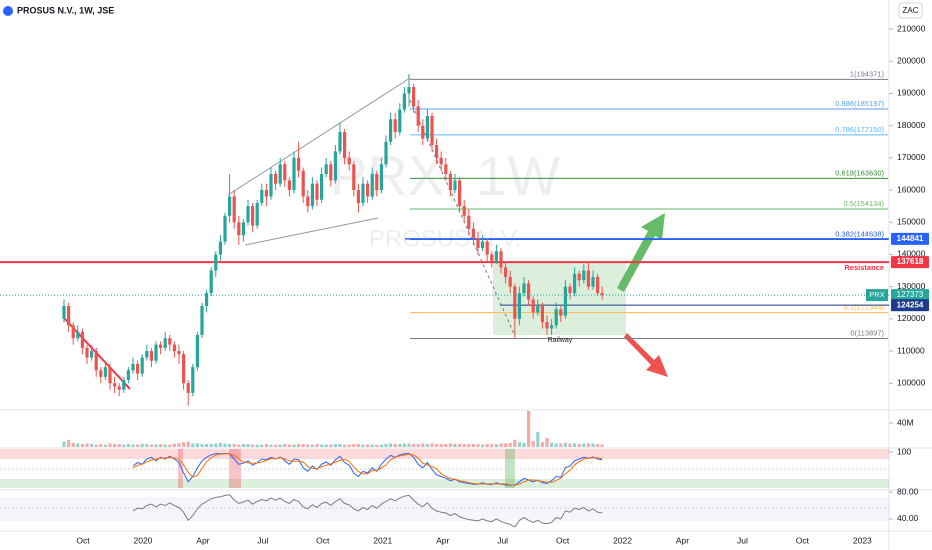 This screenshot has height=550, width=932. What do you see at coordinates (910, 238) in the screenshot?
I see `level-upper-box` at bounding box center [910, 238].